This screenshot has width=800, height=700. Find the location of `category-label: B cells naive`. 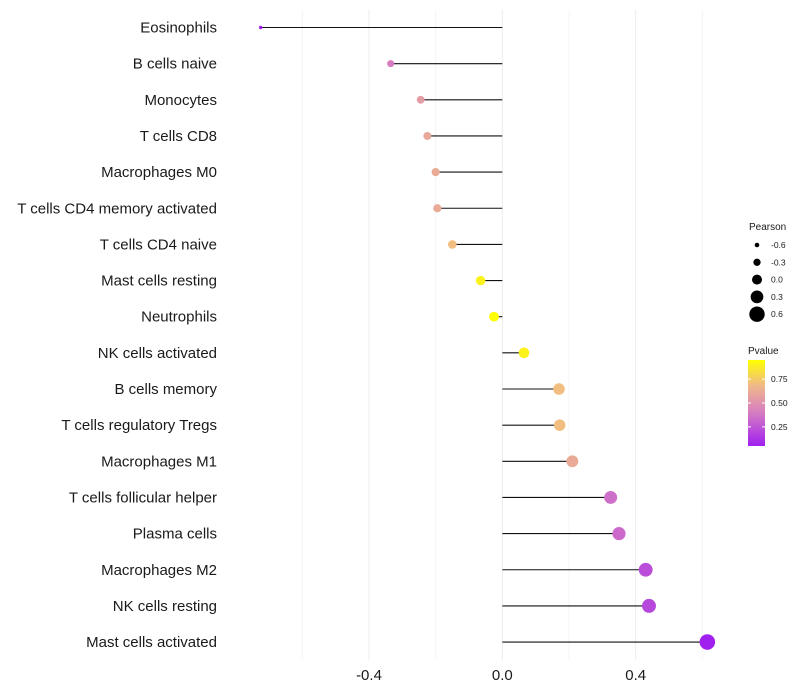

category-label: B cells naive is located at coordinates (175, 64).